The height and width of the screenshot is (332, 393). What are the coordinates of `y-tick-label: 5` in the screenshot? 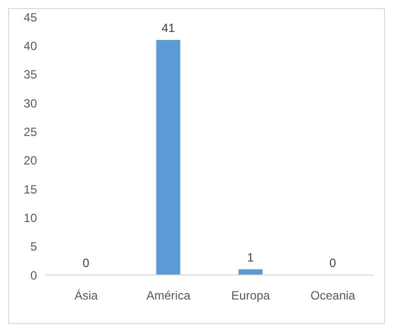 It's located at (34, 247).